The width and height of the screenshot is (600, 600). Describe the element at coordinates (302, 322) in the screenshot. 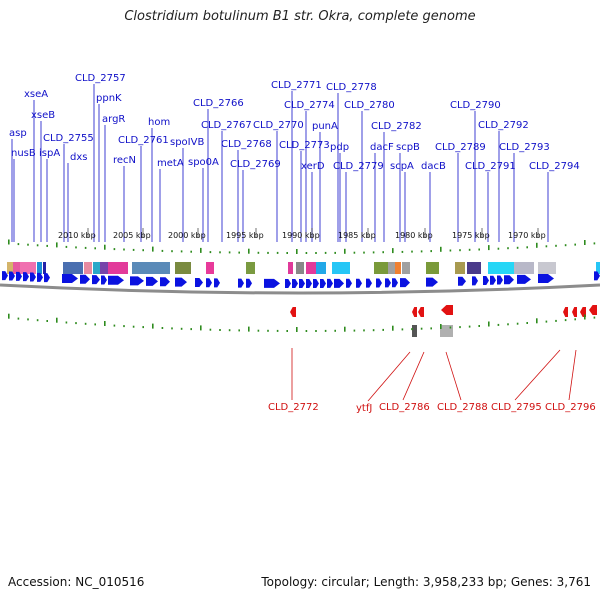

I see `bottom-tick-track` at that location.